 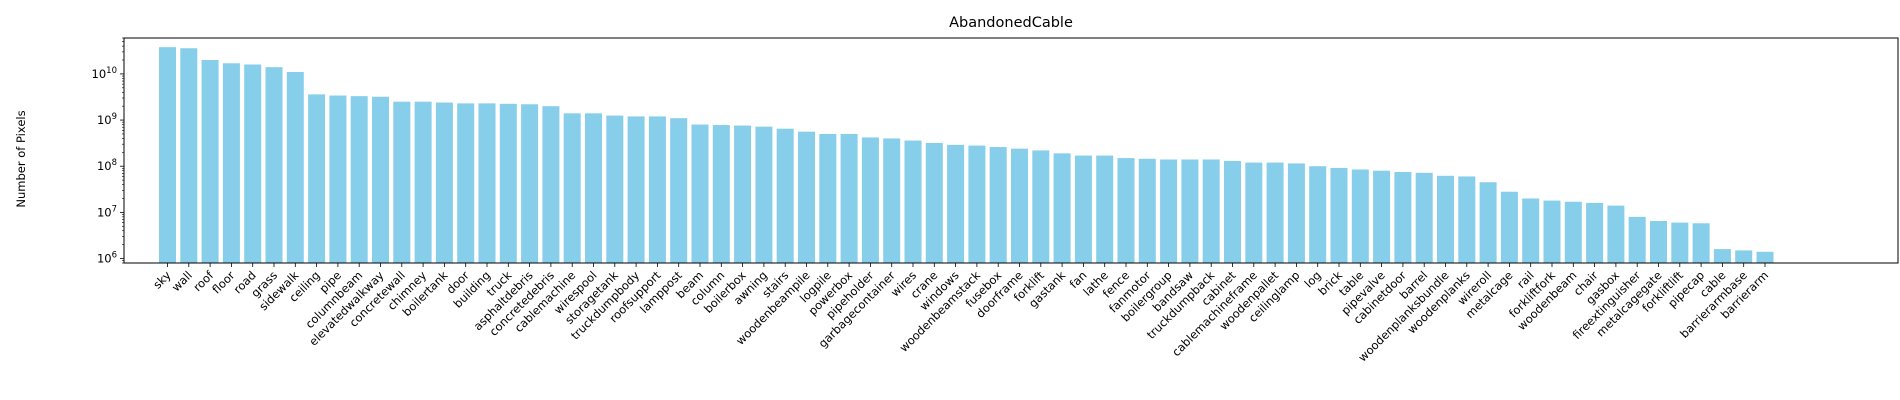 What do you see at coordinates (1680, 242) in the screenshot?
I see `bar-forkliftlift` at bounding box center [1680, 242].